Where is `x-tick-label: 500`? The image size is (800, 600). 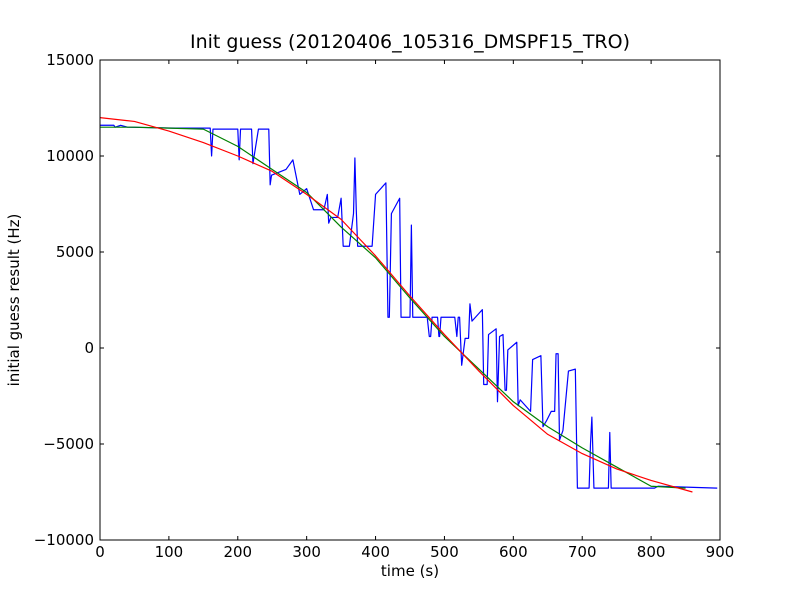
x-tick-label: 500 is located at coordinates (444, 552).